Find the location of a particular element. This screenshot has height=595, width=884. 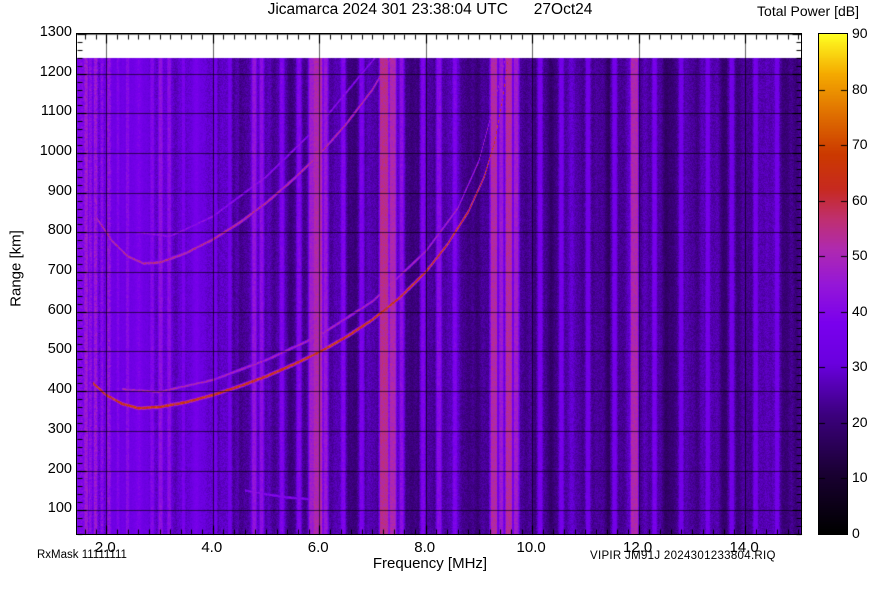

colorbar-tick-labels: 0 10 20 30 40 50 60 70 80 90 is located at coordinates (868, 283).